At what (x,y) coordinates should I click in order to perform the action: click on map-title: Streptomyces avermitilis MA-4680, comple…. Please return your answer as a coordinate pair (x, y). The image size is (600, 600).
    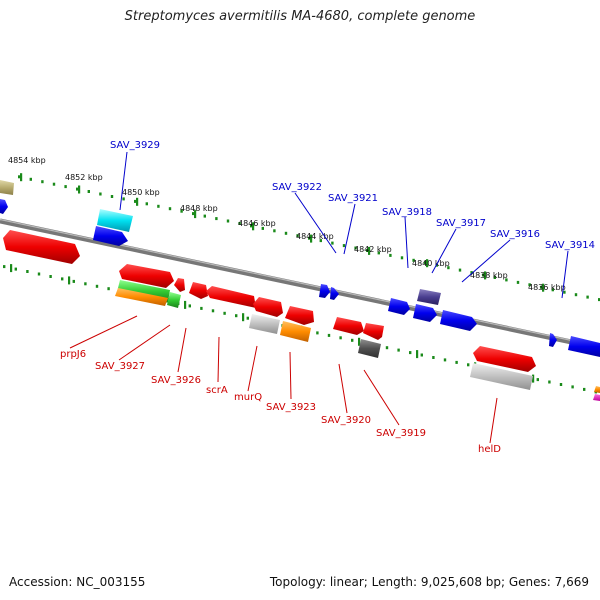
    Looking at the image, I should click on (300, 16).